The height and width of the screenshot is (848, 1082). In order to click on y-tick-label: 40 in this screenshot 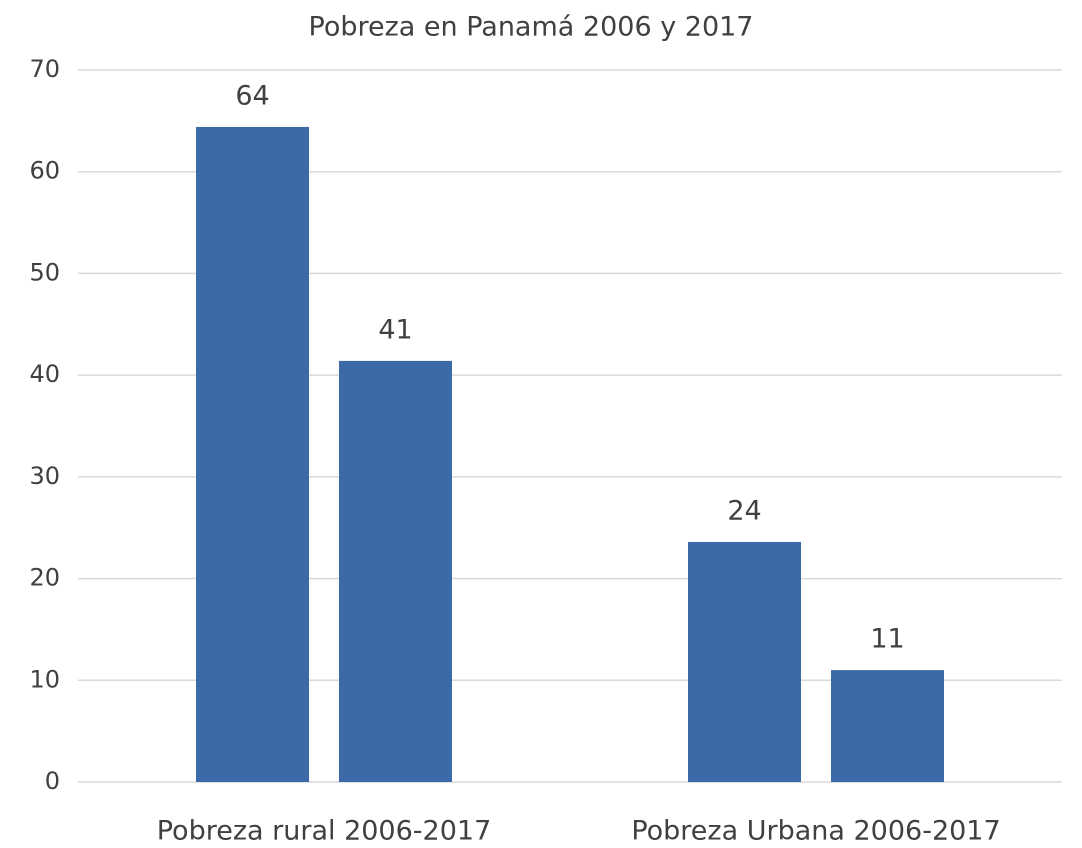, I will do `click(44, 374)`.